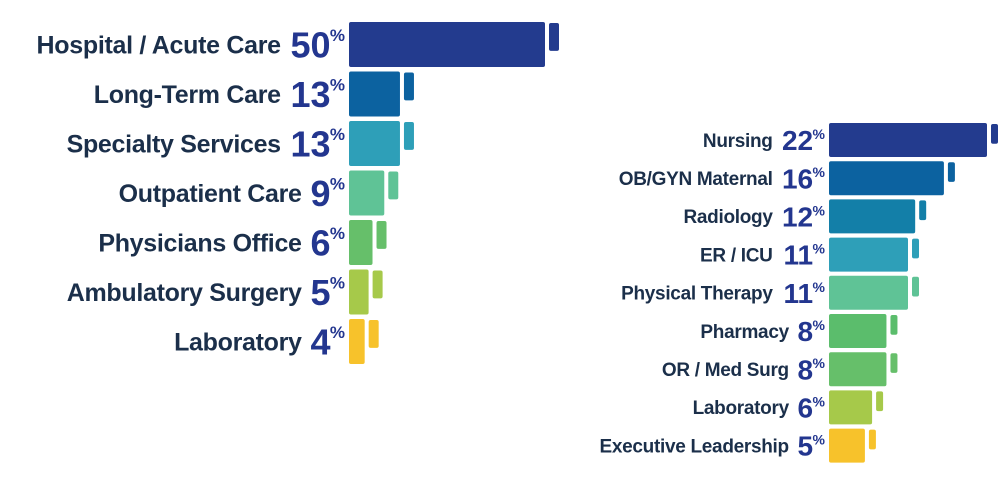 This screenshot has width=1000, height=487. What do you see at coordinates (725, 370) in the screenshot?
I see `category-label: OR / Med Surg` at bounding box center [725, 370].